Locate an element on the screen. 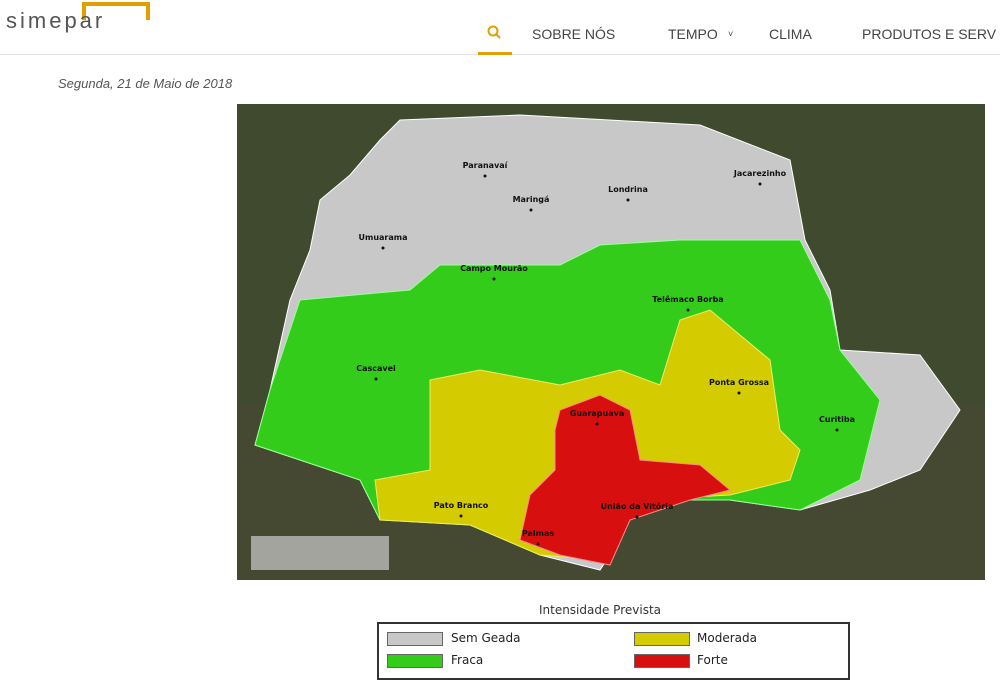  city-label: Campo Mourão is located at coordinates (494, 268).